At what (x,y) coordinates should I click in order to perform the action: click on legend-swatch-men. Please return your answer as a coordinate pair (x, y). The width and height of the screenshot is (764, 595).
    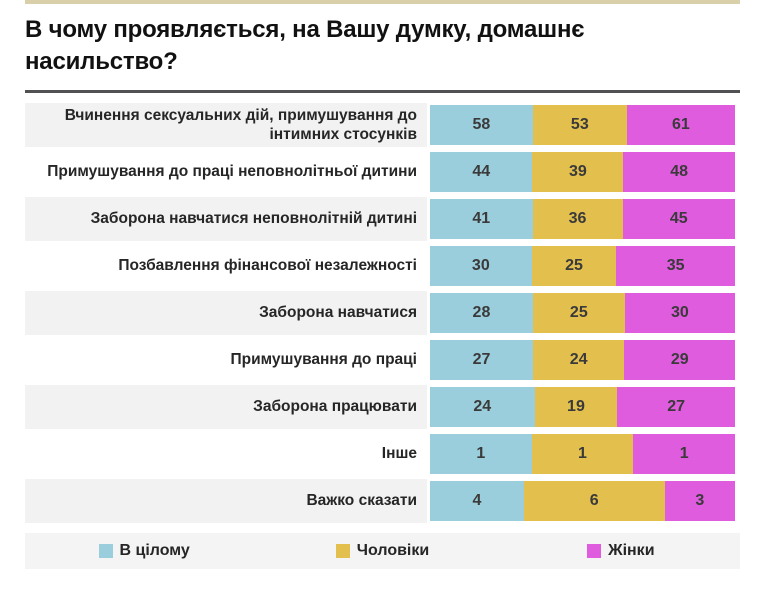
    Looking at the image, I should click on (342, 551).